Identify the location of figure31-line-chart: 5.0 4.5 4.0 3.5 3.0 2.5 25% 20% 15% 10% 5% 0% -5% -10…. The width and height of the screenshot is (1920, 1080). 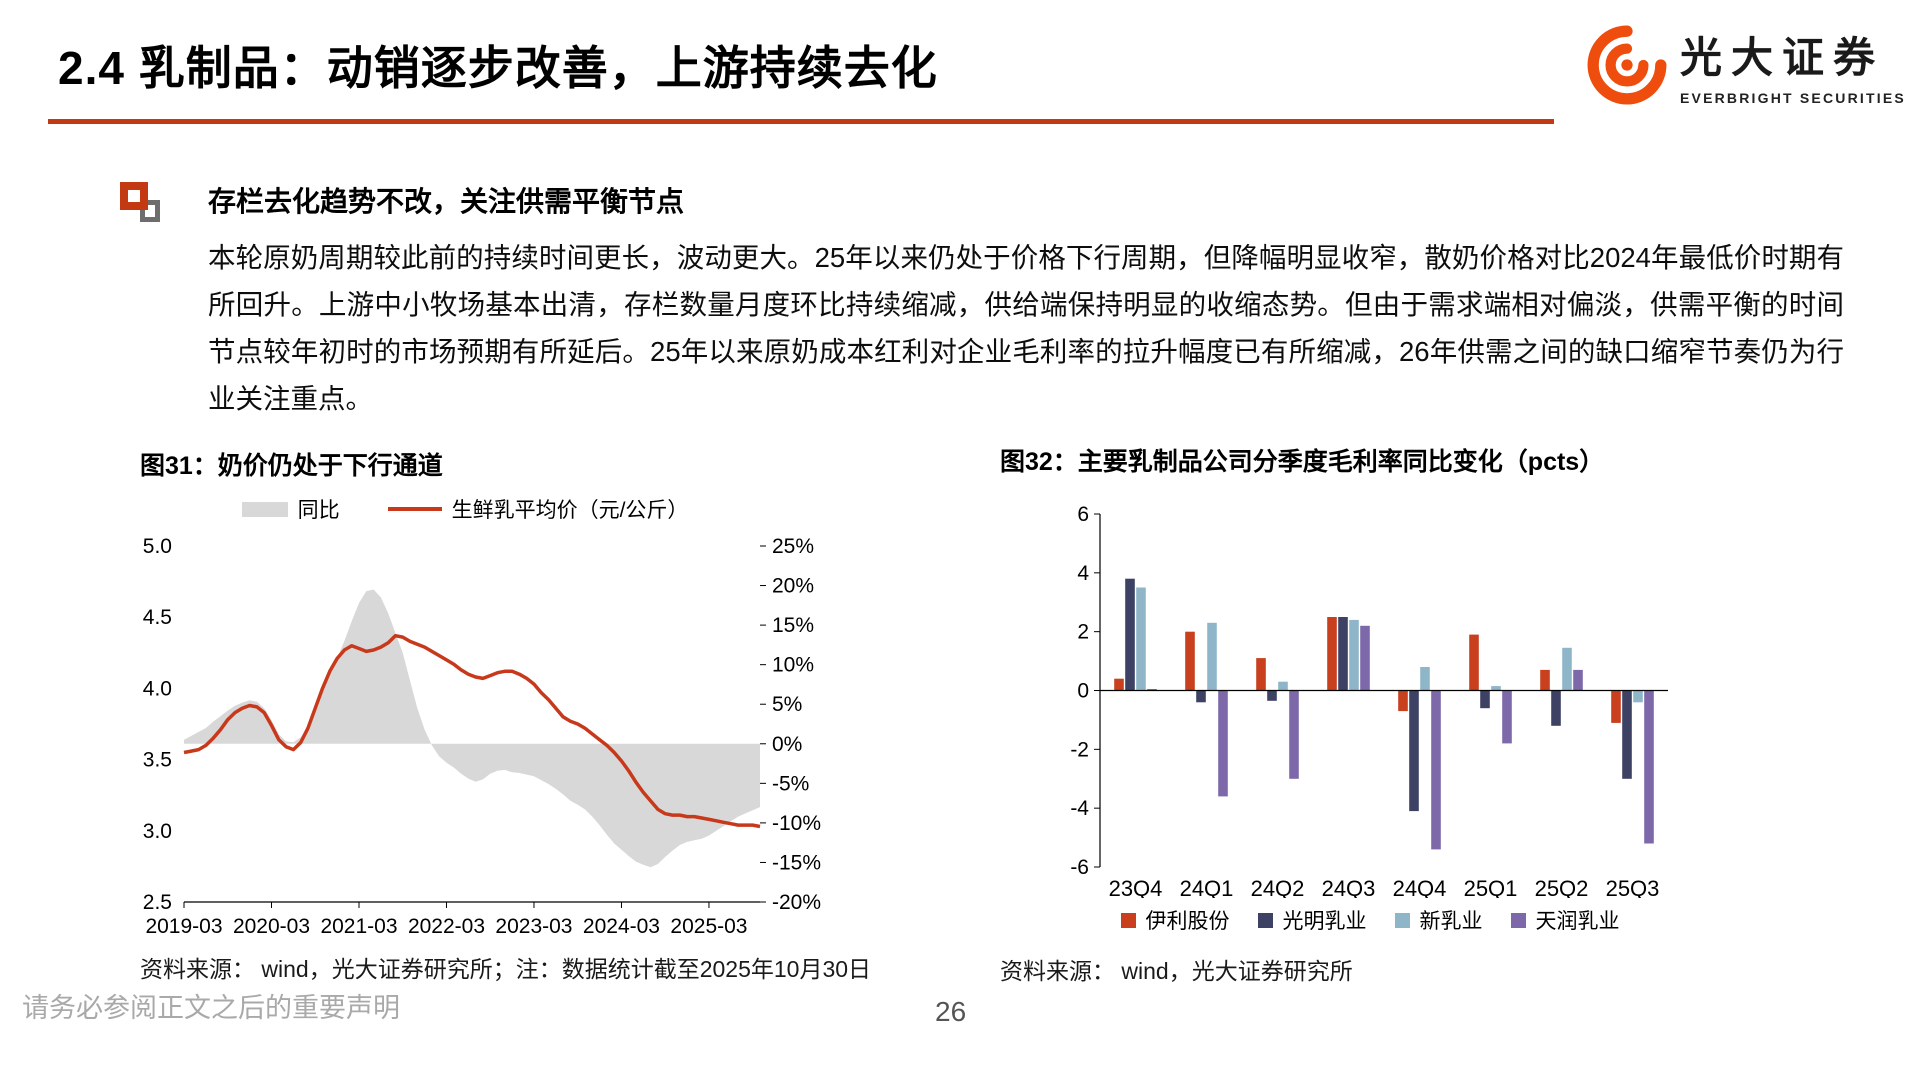
(482, 736).